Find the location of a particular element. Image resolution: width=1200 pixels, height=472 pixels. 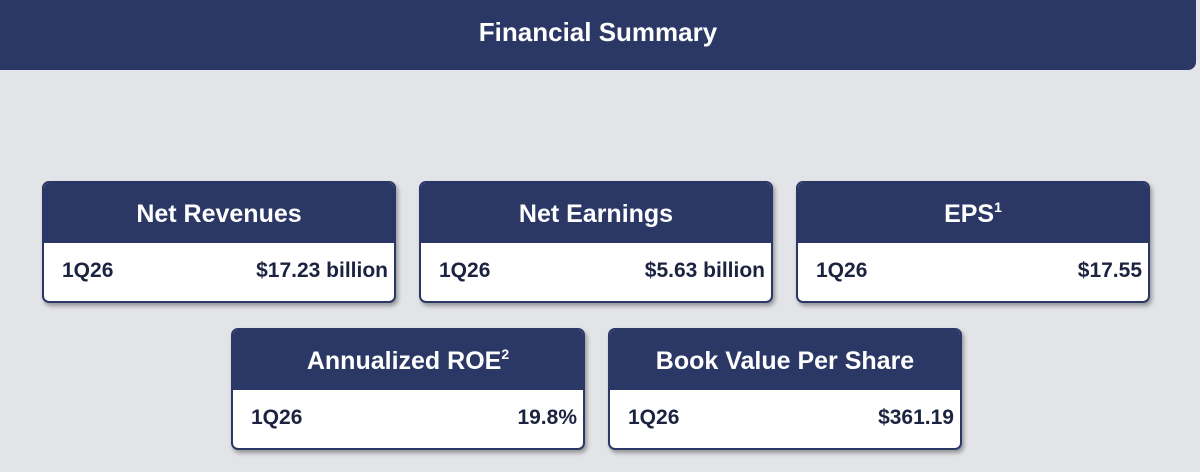

footnote-marker: 2 is located at coordinates (505, 354).